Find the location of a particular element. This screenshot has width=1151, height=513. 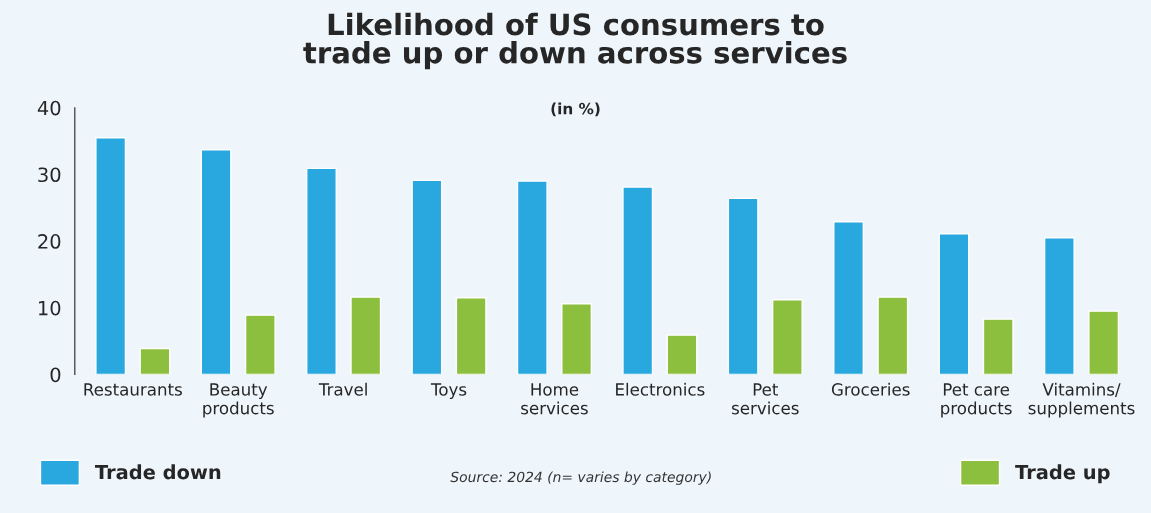

y-tick-label: 10 is located at coordinates (50, 308).